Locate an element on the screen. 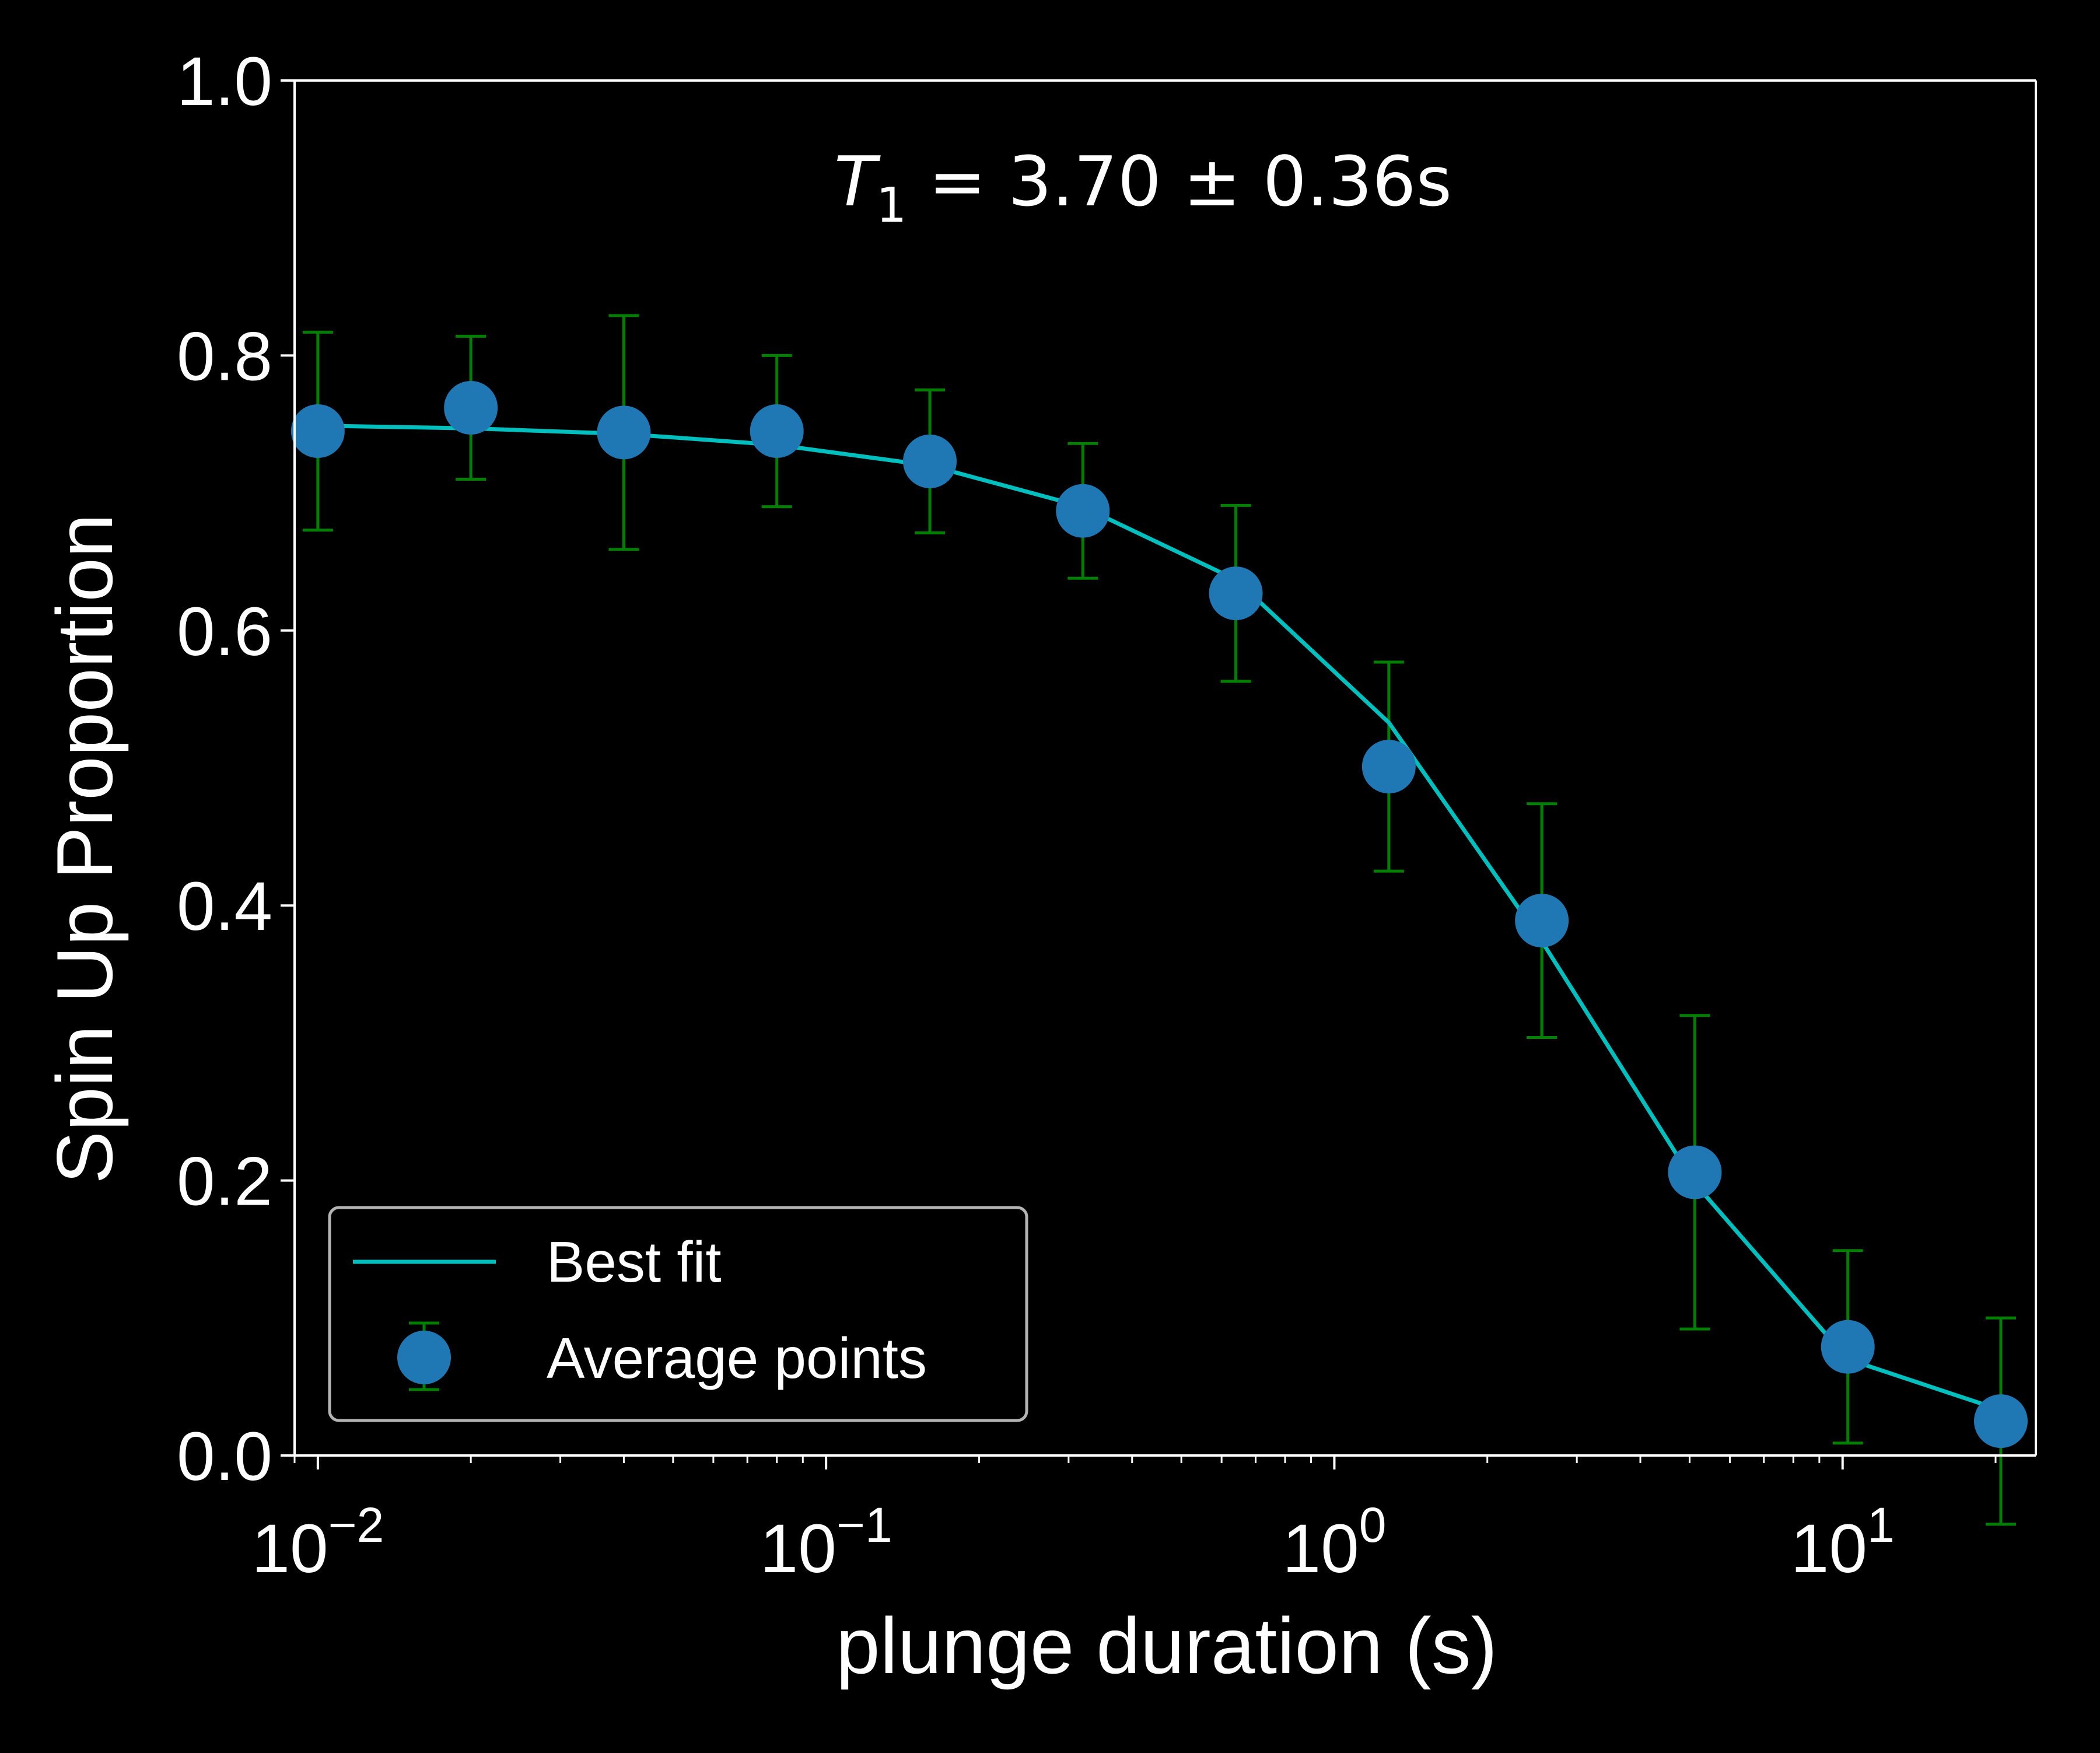 This screenshot has width=2100, height=1753. annotation-t1: T1 = 3.70 ± 0.36s is located at coordinates (1143, 187).